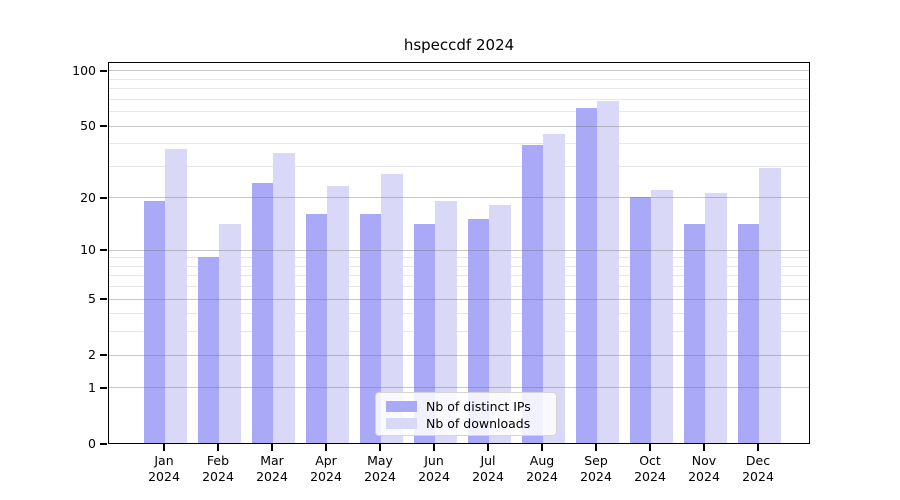 This screenshot has height=500, width=900. What do you see at coordinates (164, 460) in the screenshot?
I see `x-tick-label-line: Jan` at bounding box center [164, 460].